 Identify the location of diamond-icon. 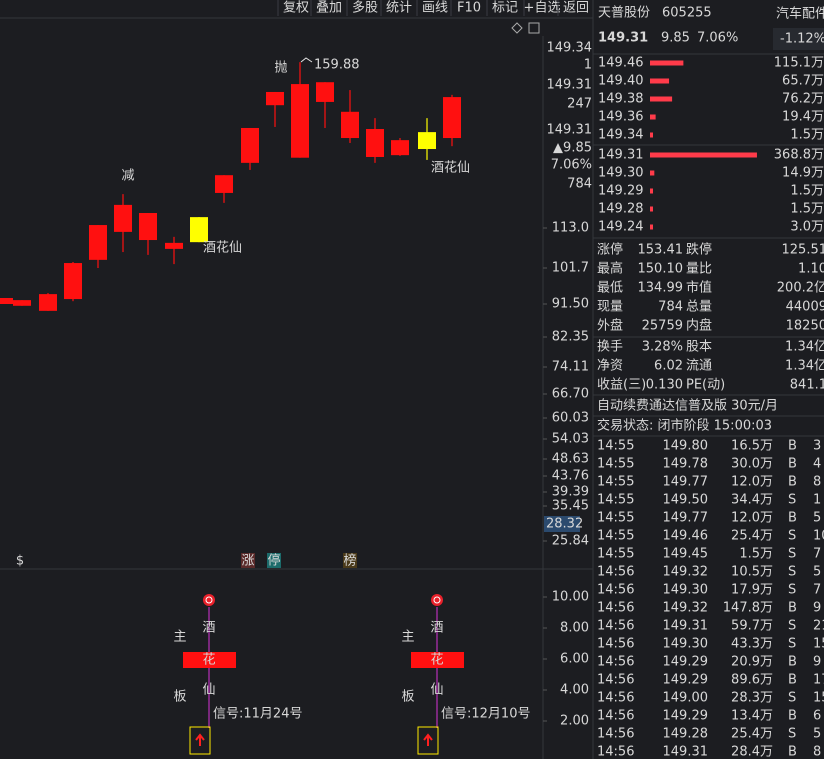
(517, 28).